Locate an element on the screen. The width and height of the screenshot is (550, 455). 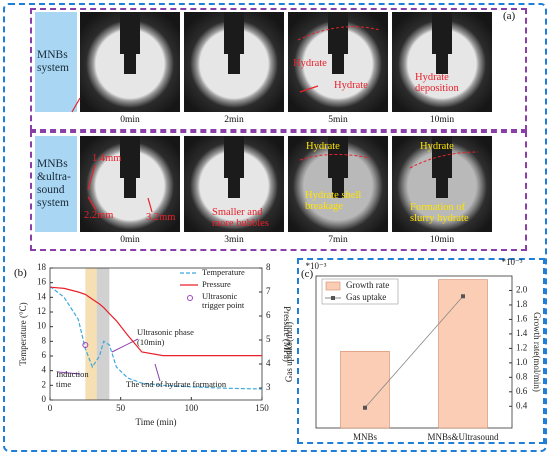
y2-tick-label: 1.0 is located at coordinates (522, 362).